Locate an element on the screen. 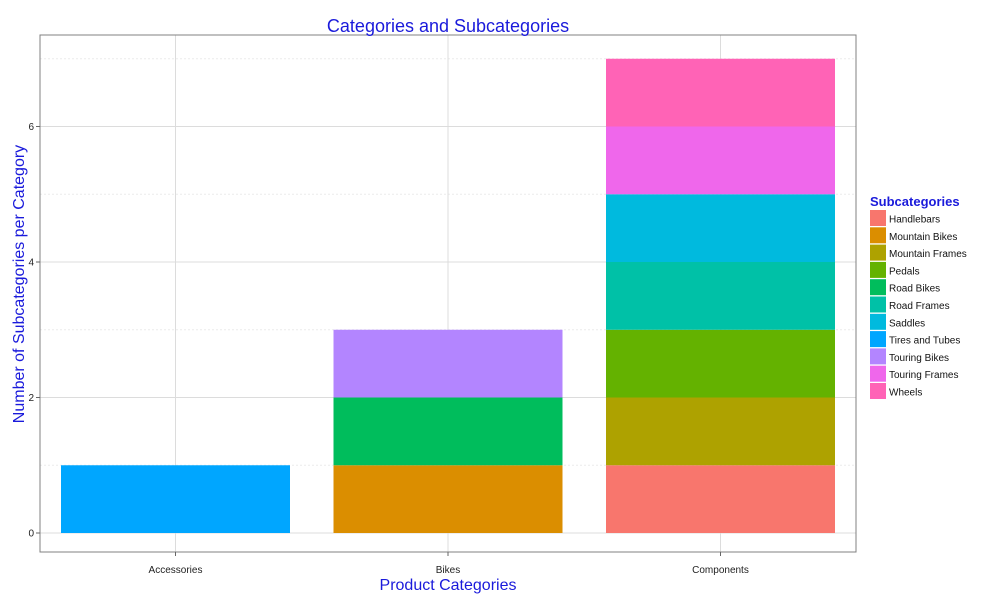 The image size is (1000, 600). legend-label: Touring Frames is located at coordinates (923, 375).